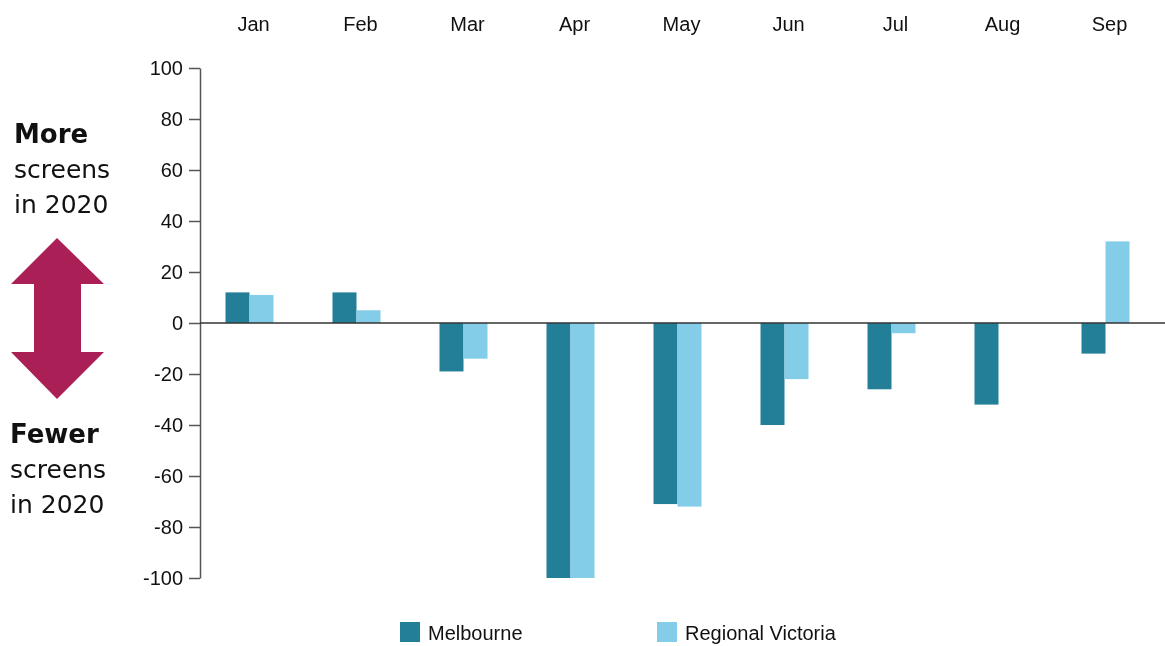 Image resolution: width=1165 pixels, height=646 pixels. What do you see at coordinates (58, 469) in the screenshot?
I see `text: Fewer screens in 2020` at bounding box center [58, 469].